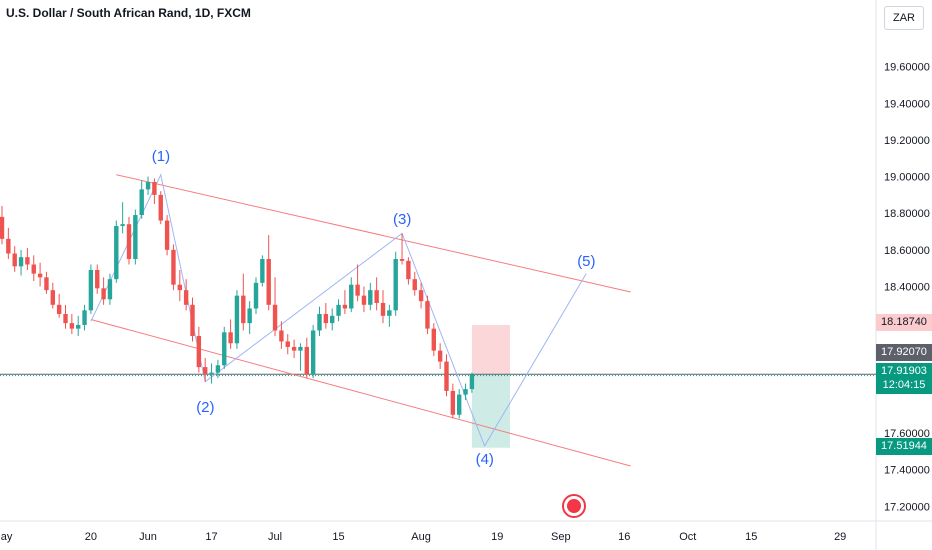  I want to click on y-tick-label: 17.60000, so click(907, 434).